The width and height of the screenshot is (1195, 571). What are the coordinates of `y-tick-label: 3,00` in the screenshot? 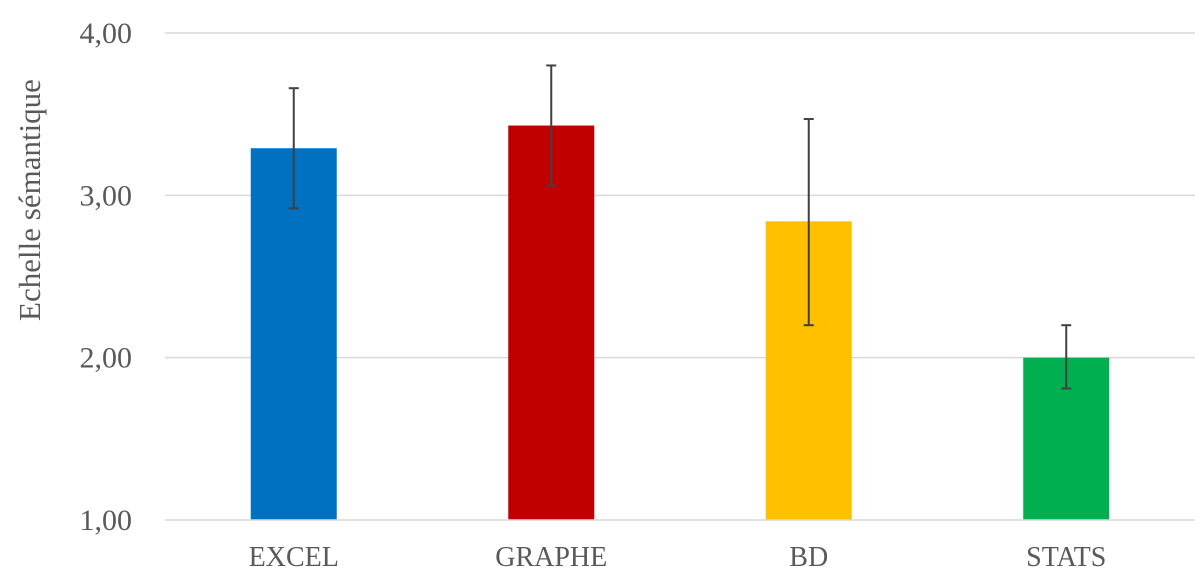 It's located at (106, 195).